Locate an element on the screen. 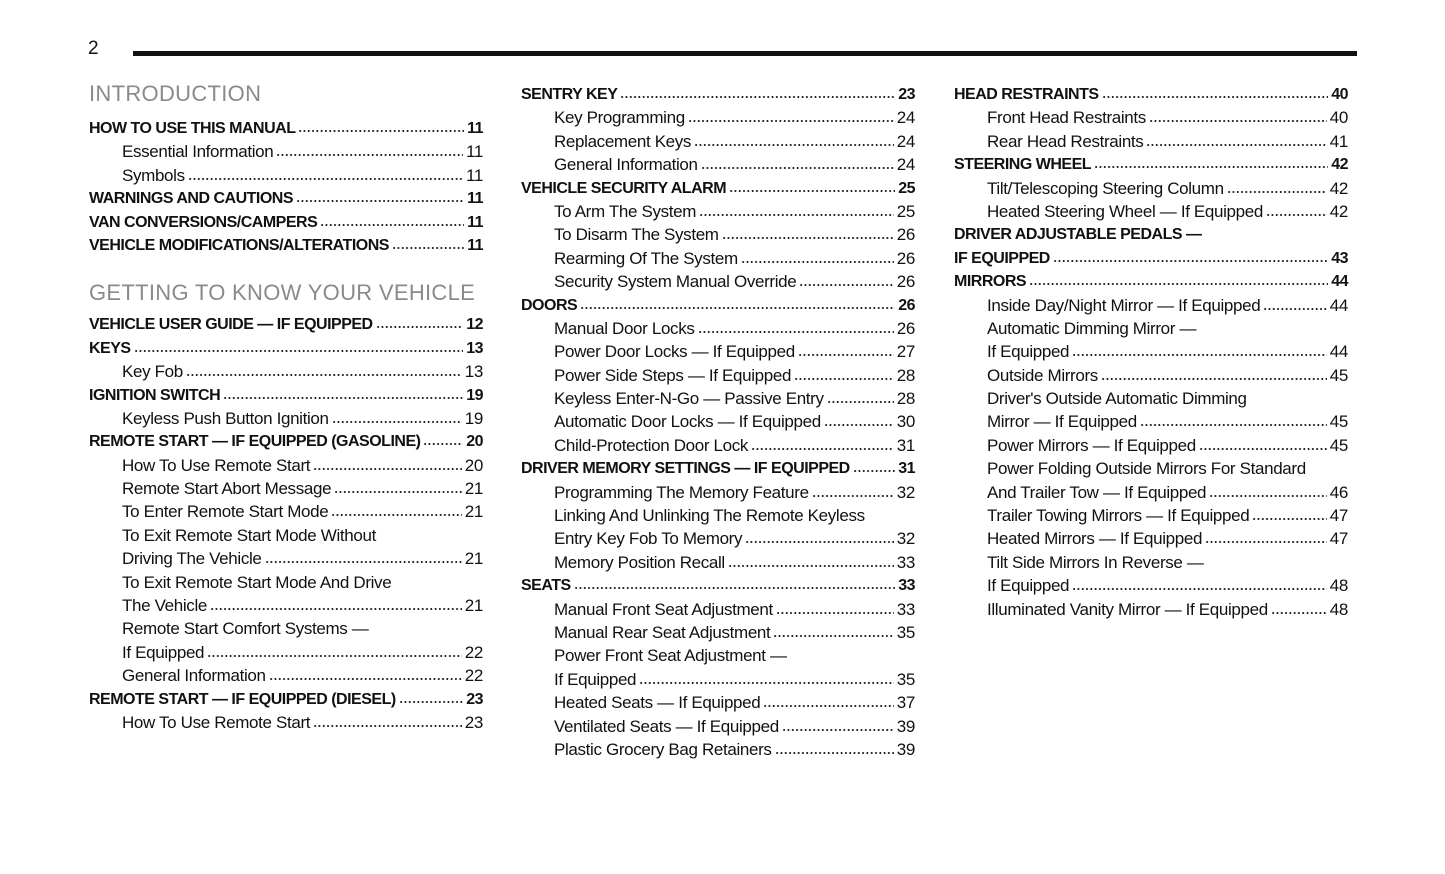  toc-heading-entry: SEATS 33 is located at coordinates (718, 585).